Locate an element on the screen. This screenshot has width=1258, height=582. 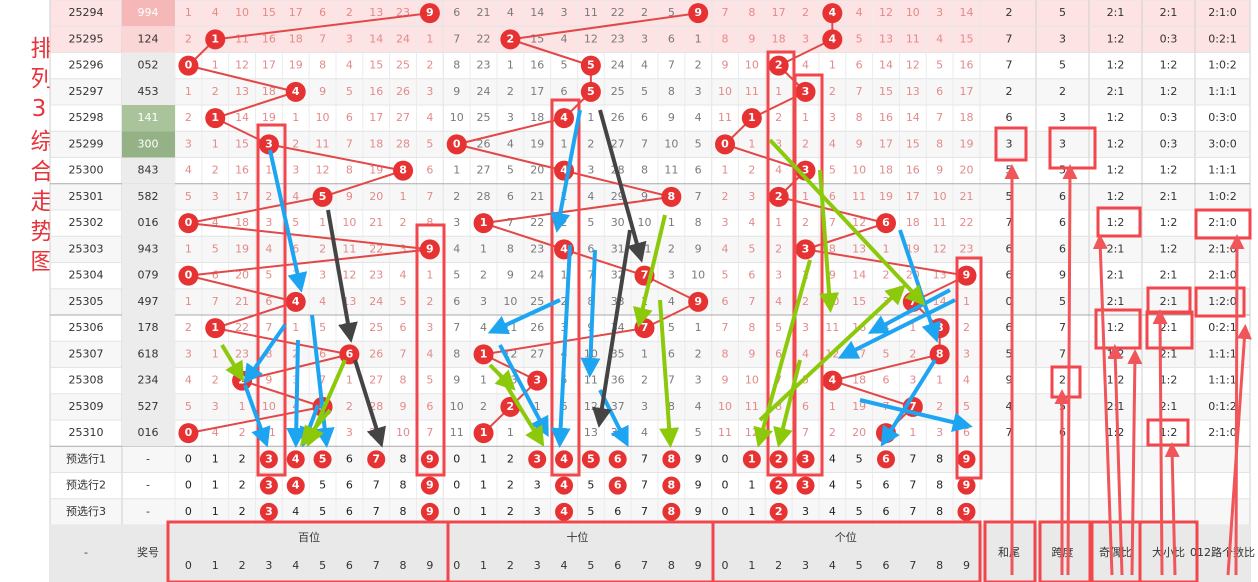
preselect-digit: 9 is located at coordinates (430, 511).